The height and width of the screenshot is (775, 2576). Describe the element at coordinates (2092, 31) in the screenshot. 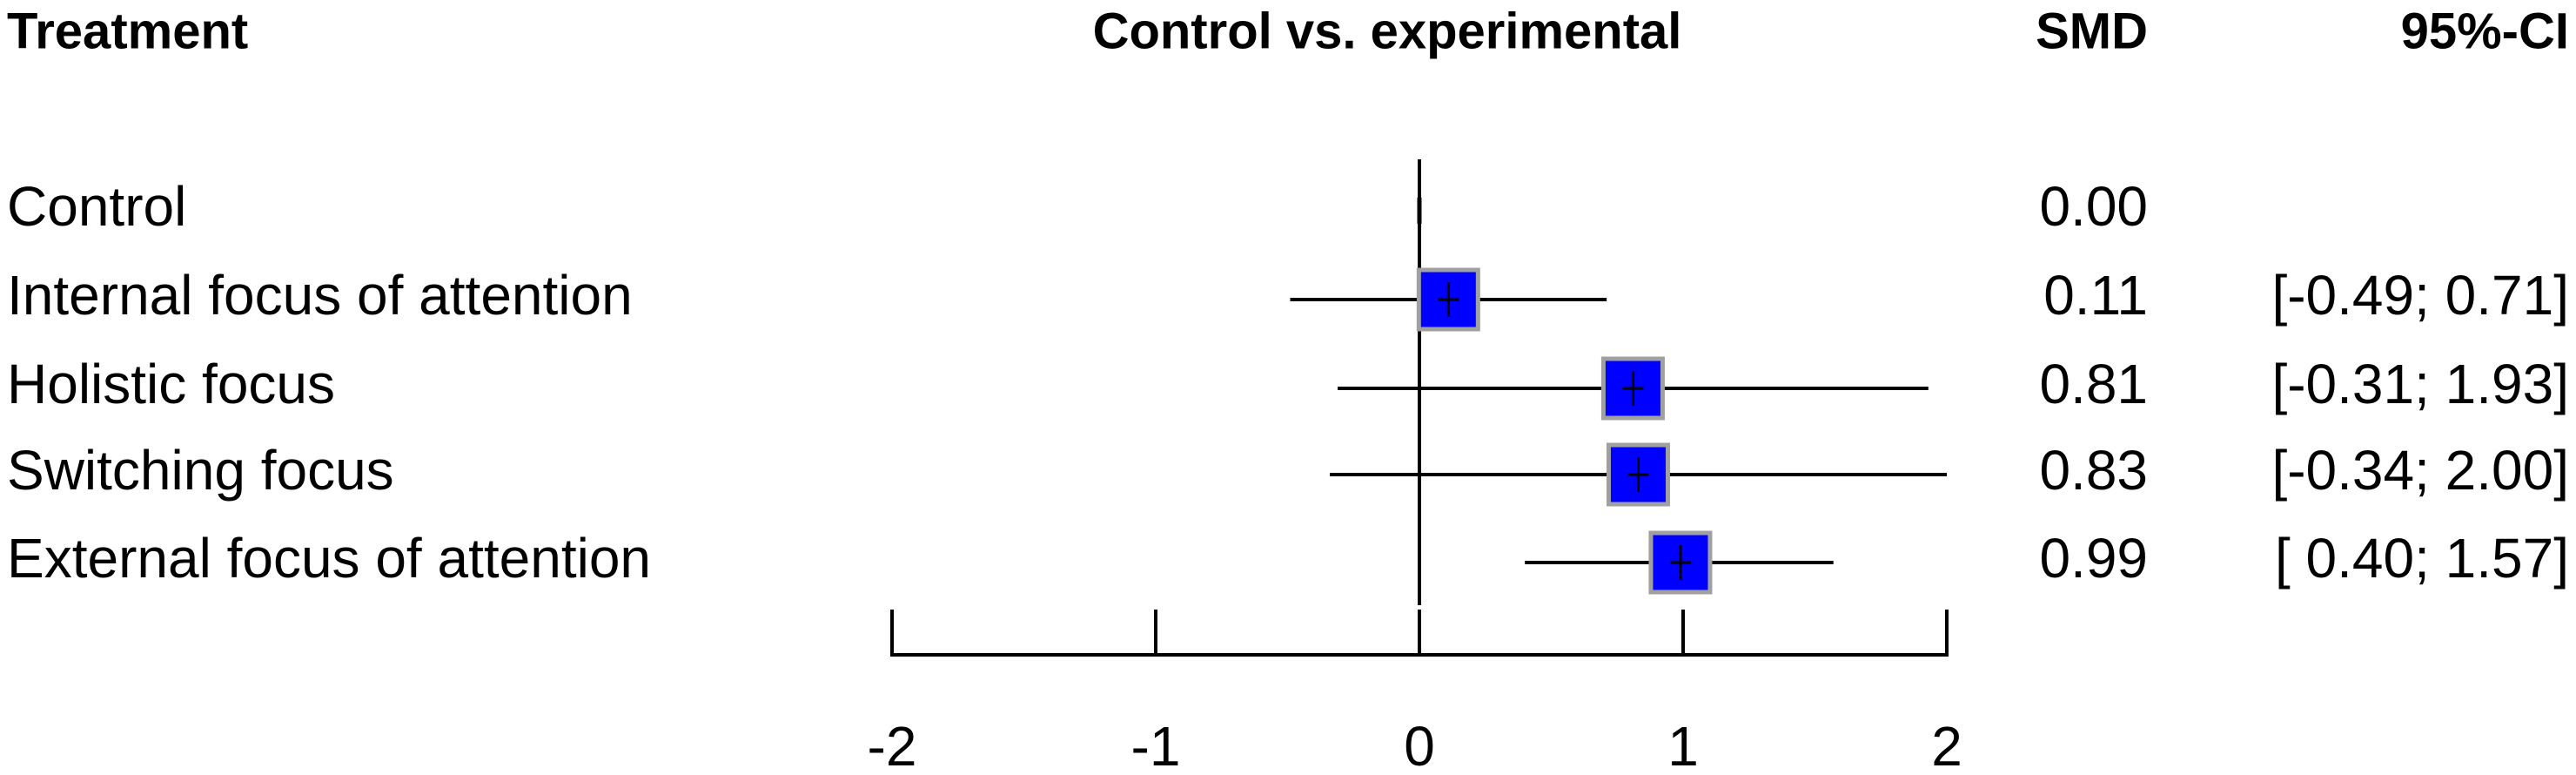

I see `header-smd: SMD` at that location.